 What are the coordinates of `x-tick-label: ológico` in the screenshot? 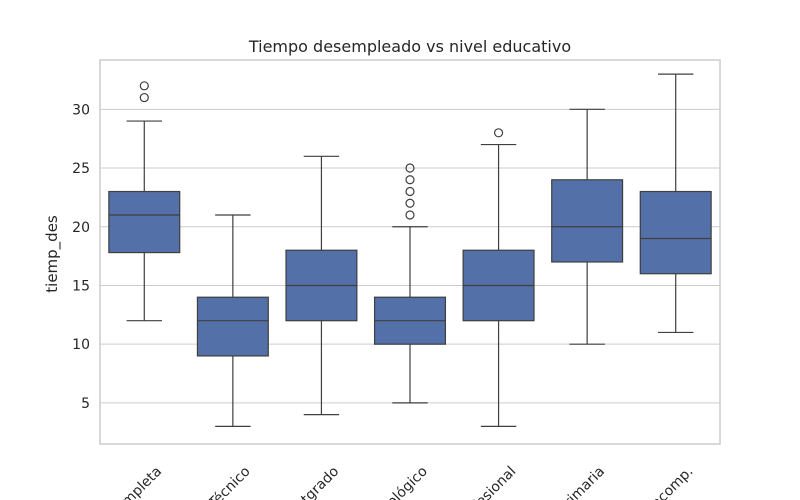 It's located at (407, 482).